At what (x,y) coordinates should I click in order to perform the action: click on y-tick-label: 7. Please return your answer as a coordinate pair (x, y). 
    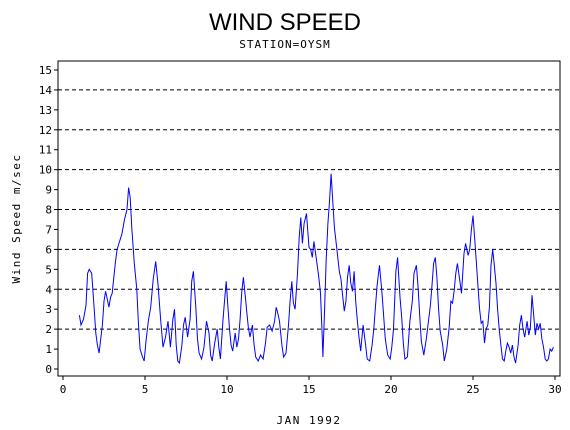
    Looking at the image, I should click on (48, 229).